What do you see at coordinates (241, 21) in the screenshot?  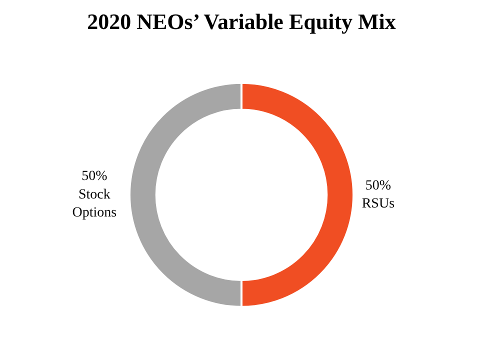 I see `chart-title: 2020 NEOs’ Variable Equity Mix` at bounding box center [241, 21].